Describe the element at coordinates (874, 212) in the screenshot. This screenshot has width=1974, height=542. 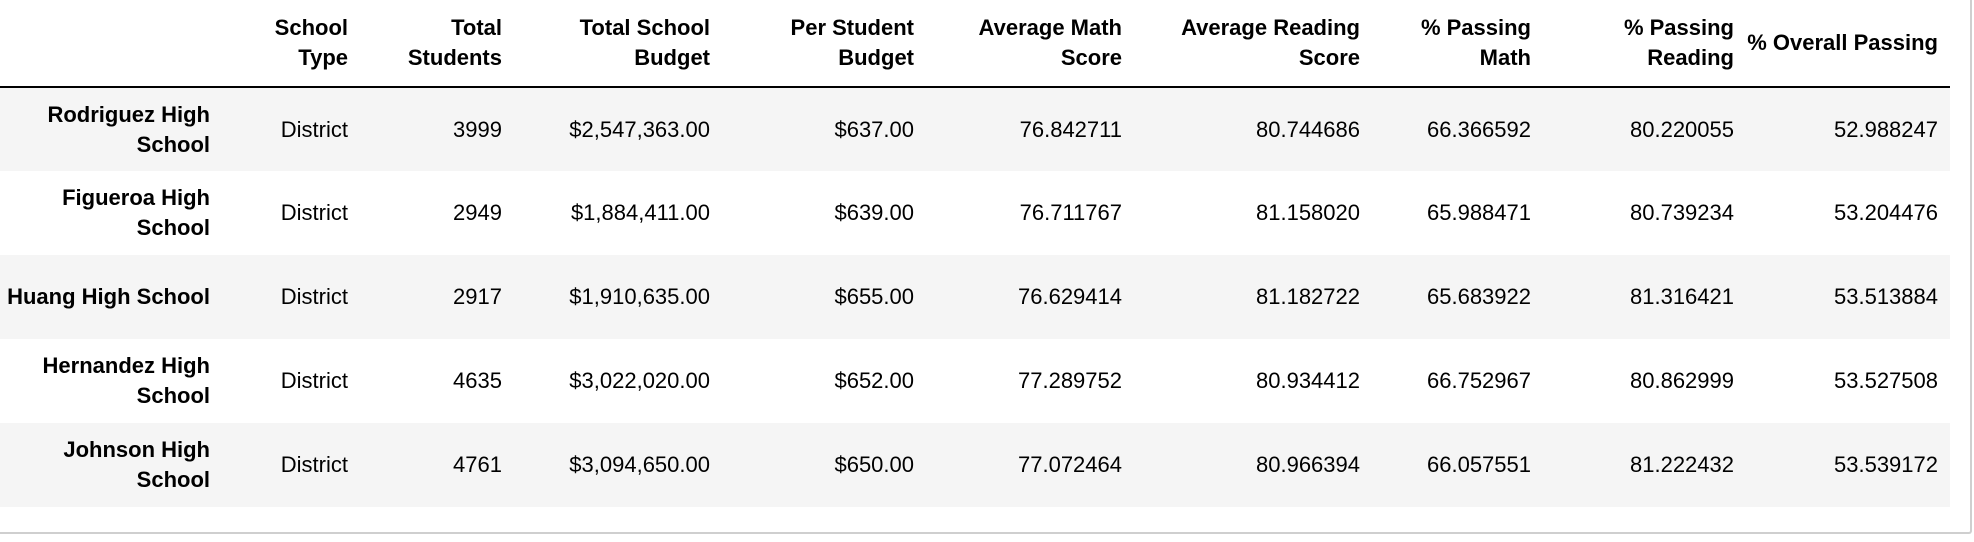
I see `cell-per-student-budget: $639.00` at that location.